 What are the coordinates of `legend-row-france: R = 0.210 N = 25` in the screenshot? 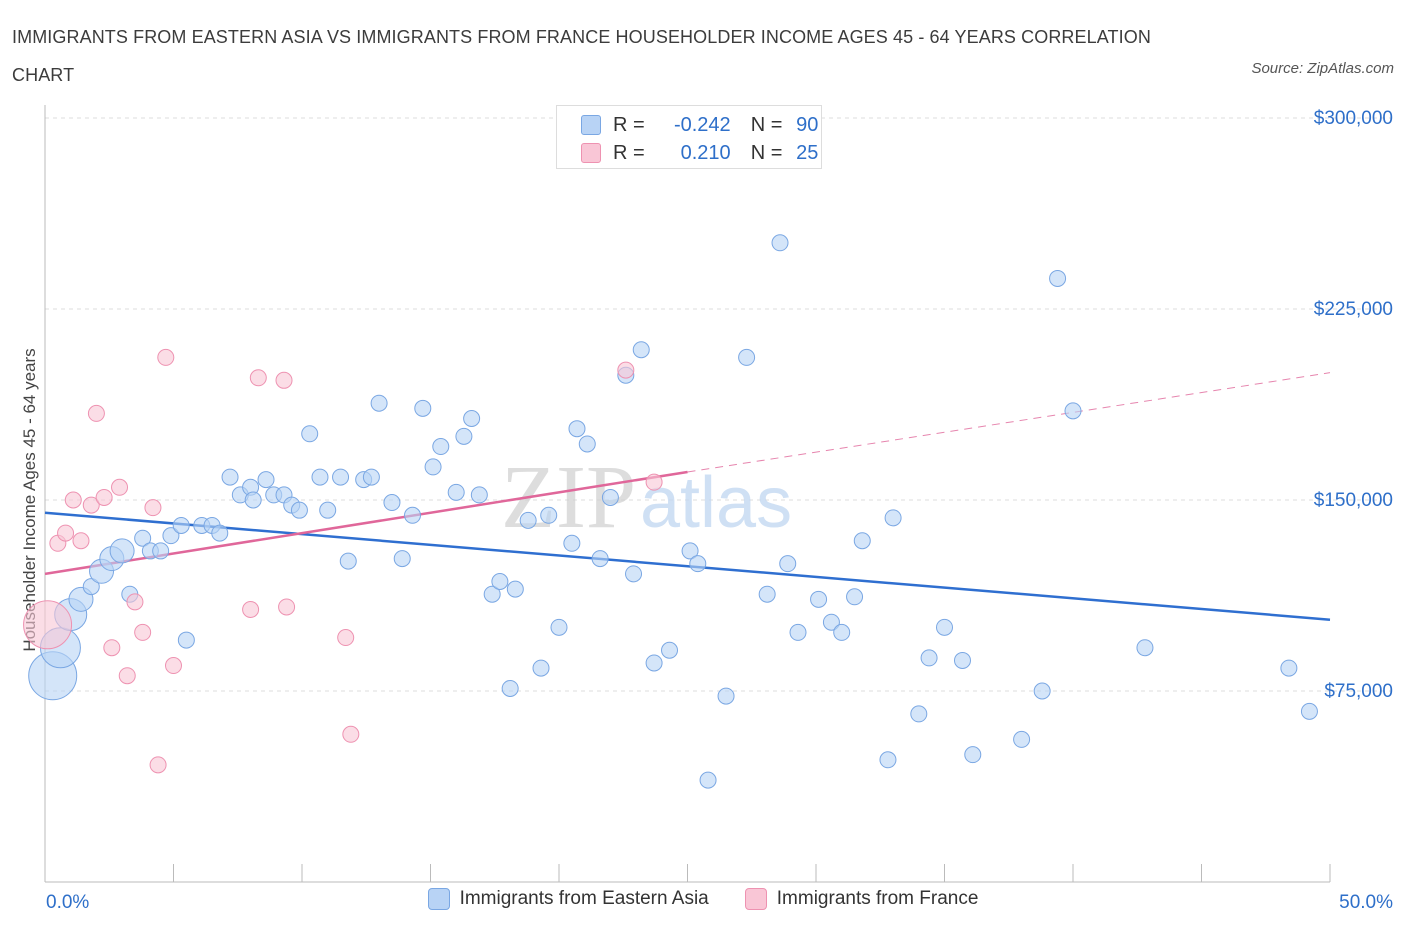 It's located at (699, 153).